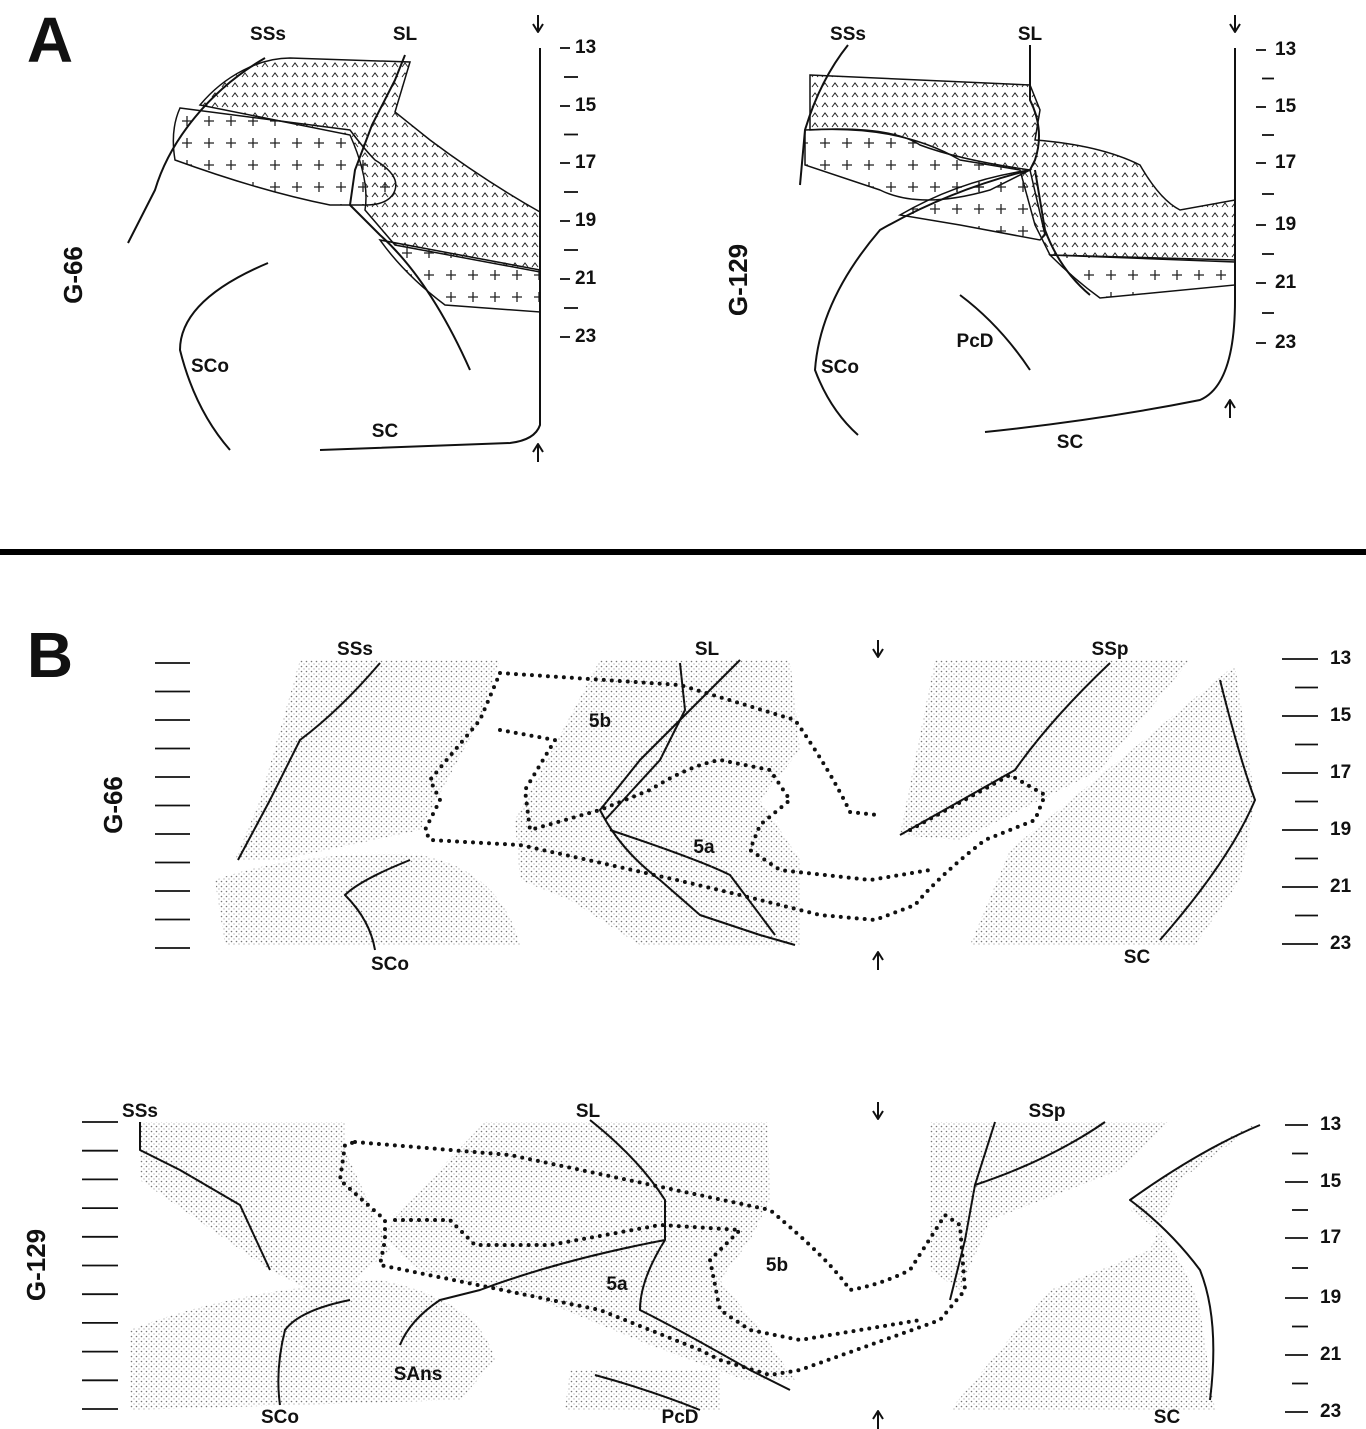 This screenshot has height=1429, width=1366. What do you see at coordinates (335, 238) in the screenshot?
I see `map-a-g66` at bounding box center [335, 238].